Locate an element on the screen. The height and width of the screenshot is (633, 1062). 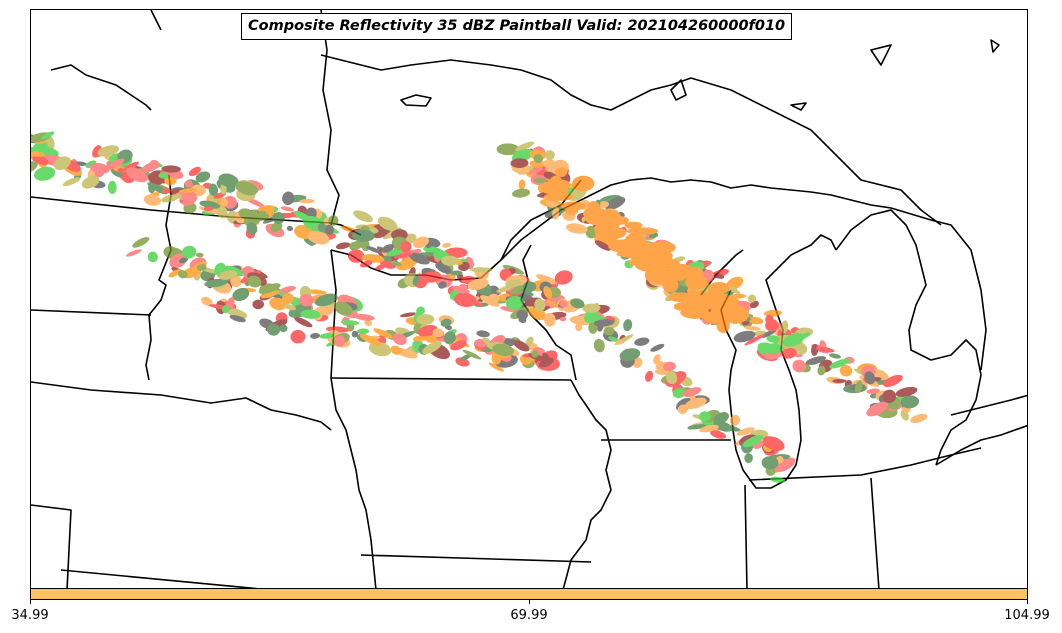
ontario-shore is located at coordinates (988, 405).